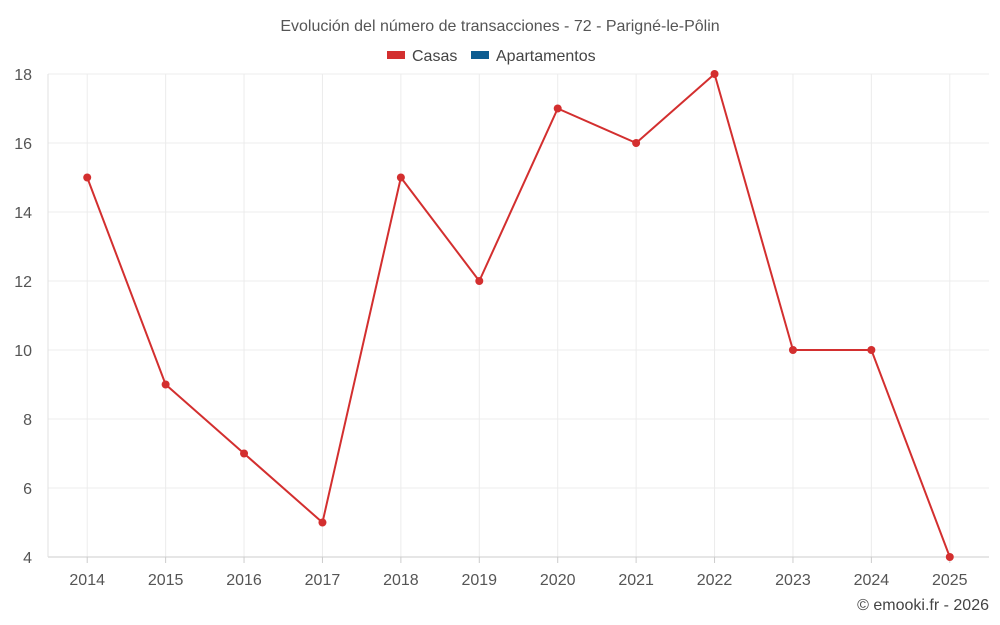 The image size is (1000, 625). I want to click on x-tick-label: 2024, so click(872, 580).